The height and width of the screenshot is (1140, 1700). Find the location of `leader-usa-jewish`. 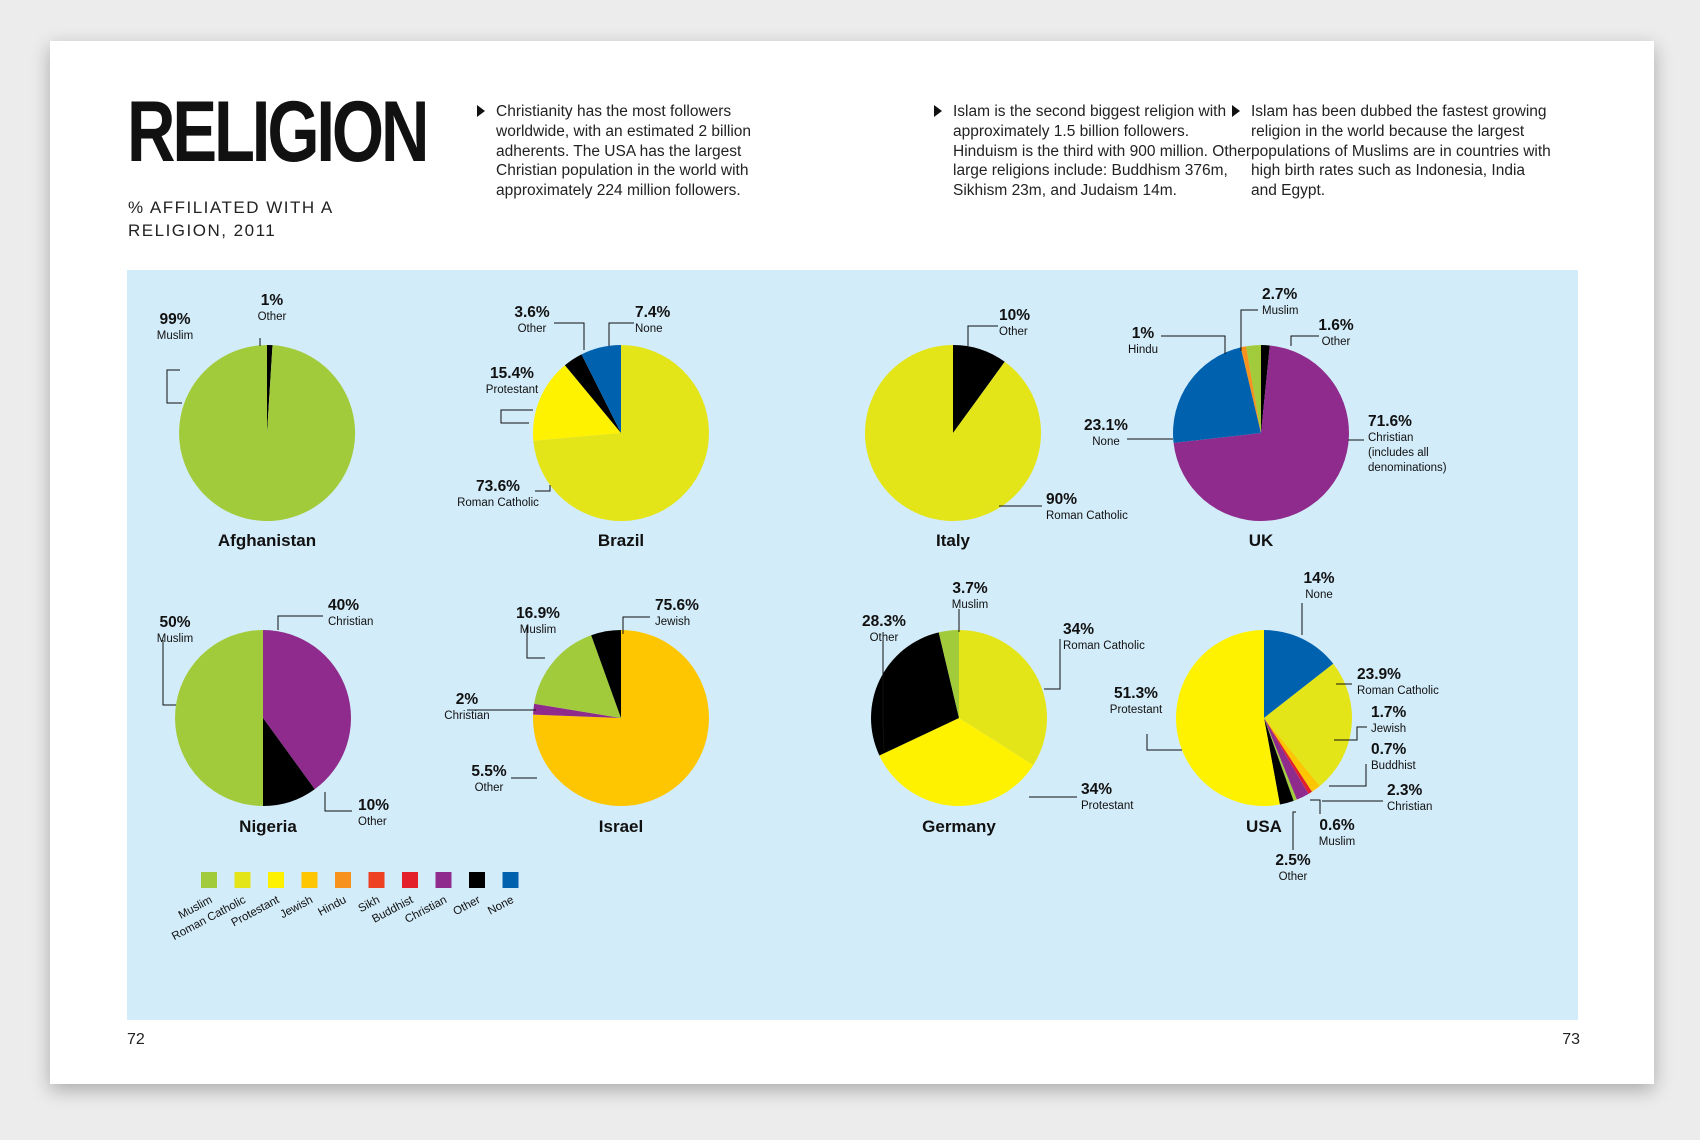

leader-usa-jewish is located at coordinates (1350, 733).